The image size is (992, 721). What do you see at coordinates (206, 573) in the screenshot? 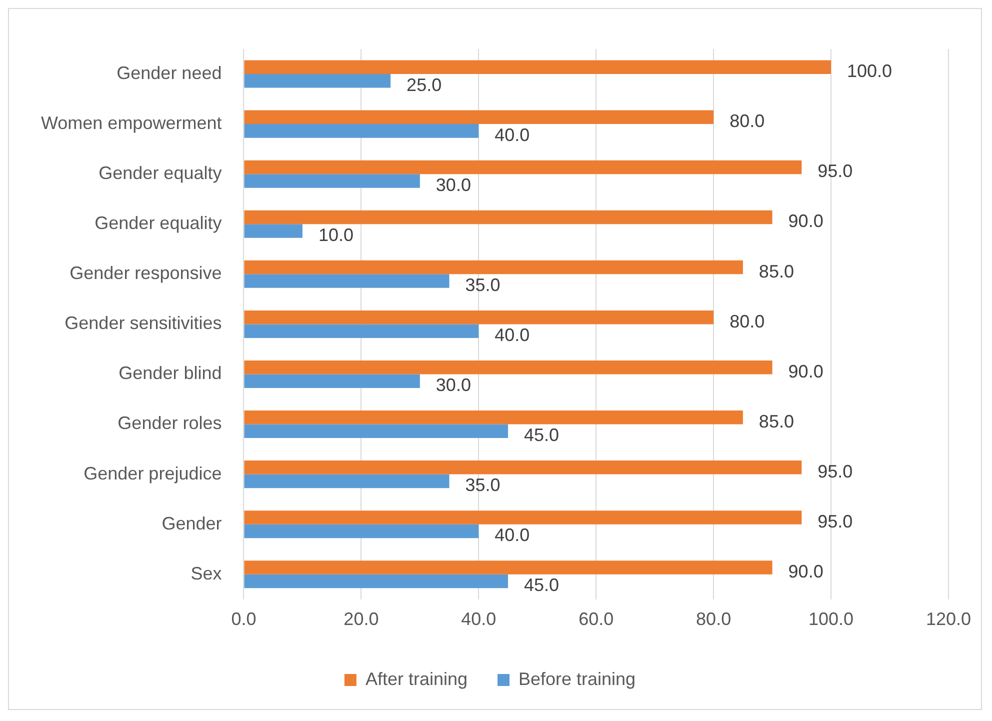
I see `y-tick-label: Sex` at bounding box center [206, 573].